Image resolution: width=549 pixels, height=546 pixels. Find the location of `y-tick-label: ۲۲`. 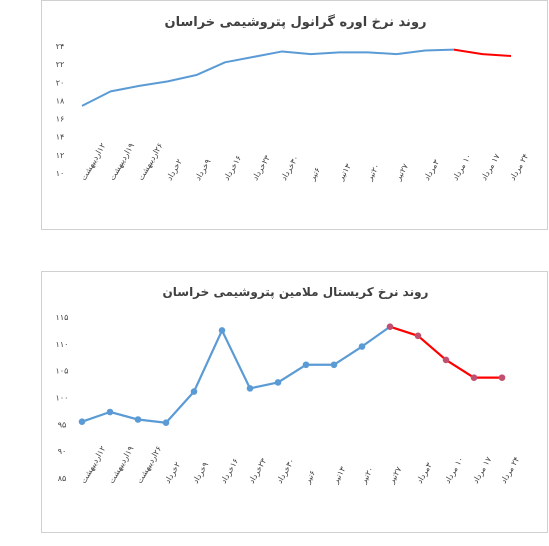

y-tick-label: ۲۲ is located at coordinates (60, 64).